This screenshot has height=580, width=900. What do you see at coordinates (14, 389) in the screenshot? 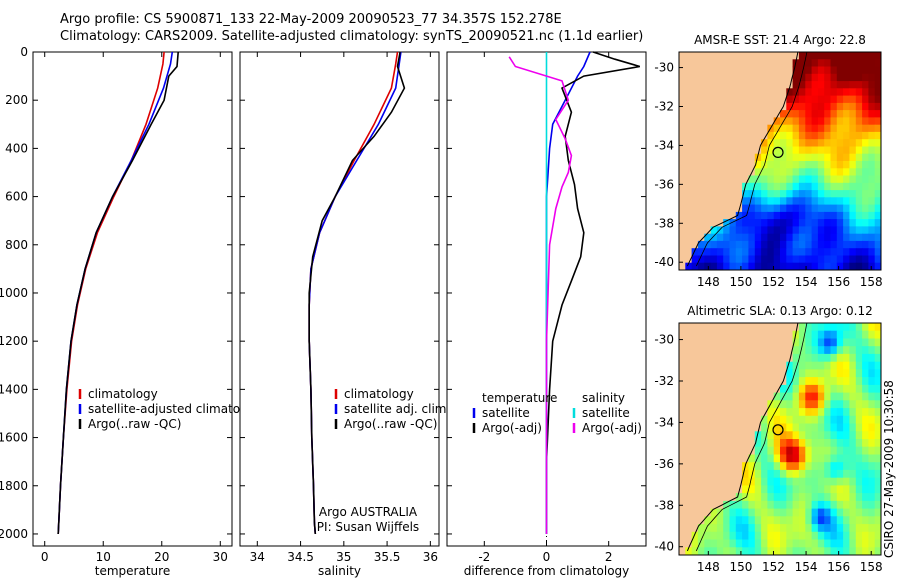
I see `y-tick-label: 1400` at bounding box center [14, 389].